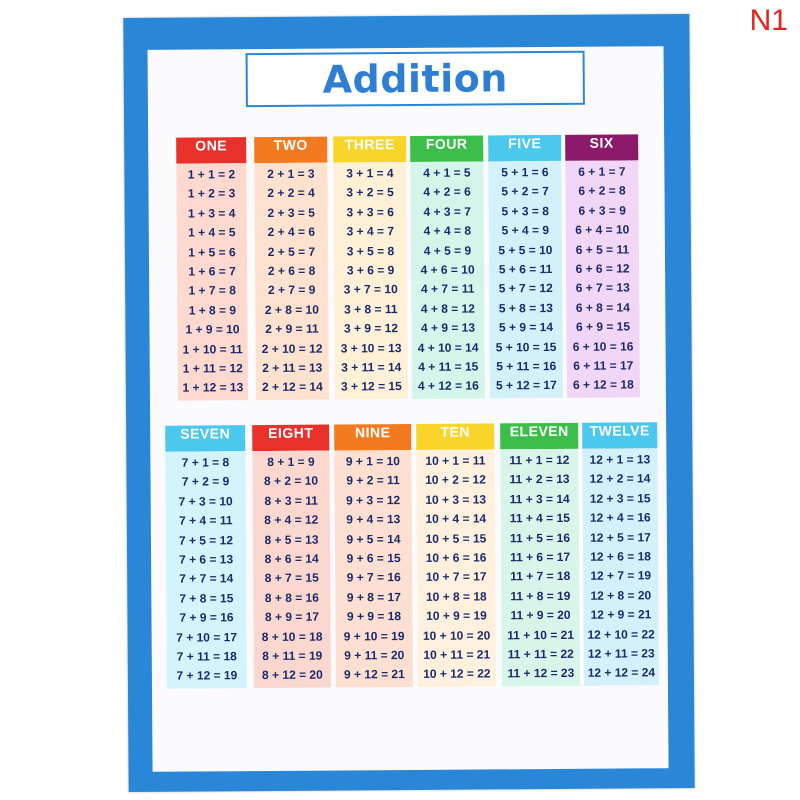 This screenshot has height=800, width=800. I want to click on equation: 5 + 6 = 11, so click(525, 269).